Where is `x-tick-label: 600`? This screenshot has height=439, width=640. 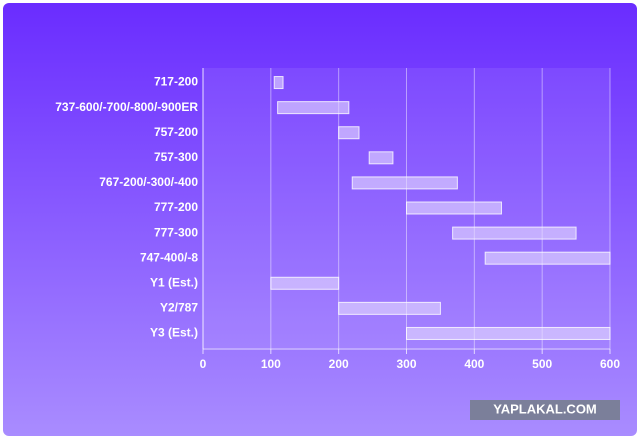
x-tick-label: 600 is located at coordinates (610, 364).